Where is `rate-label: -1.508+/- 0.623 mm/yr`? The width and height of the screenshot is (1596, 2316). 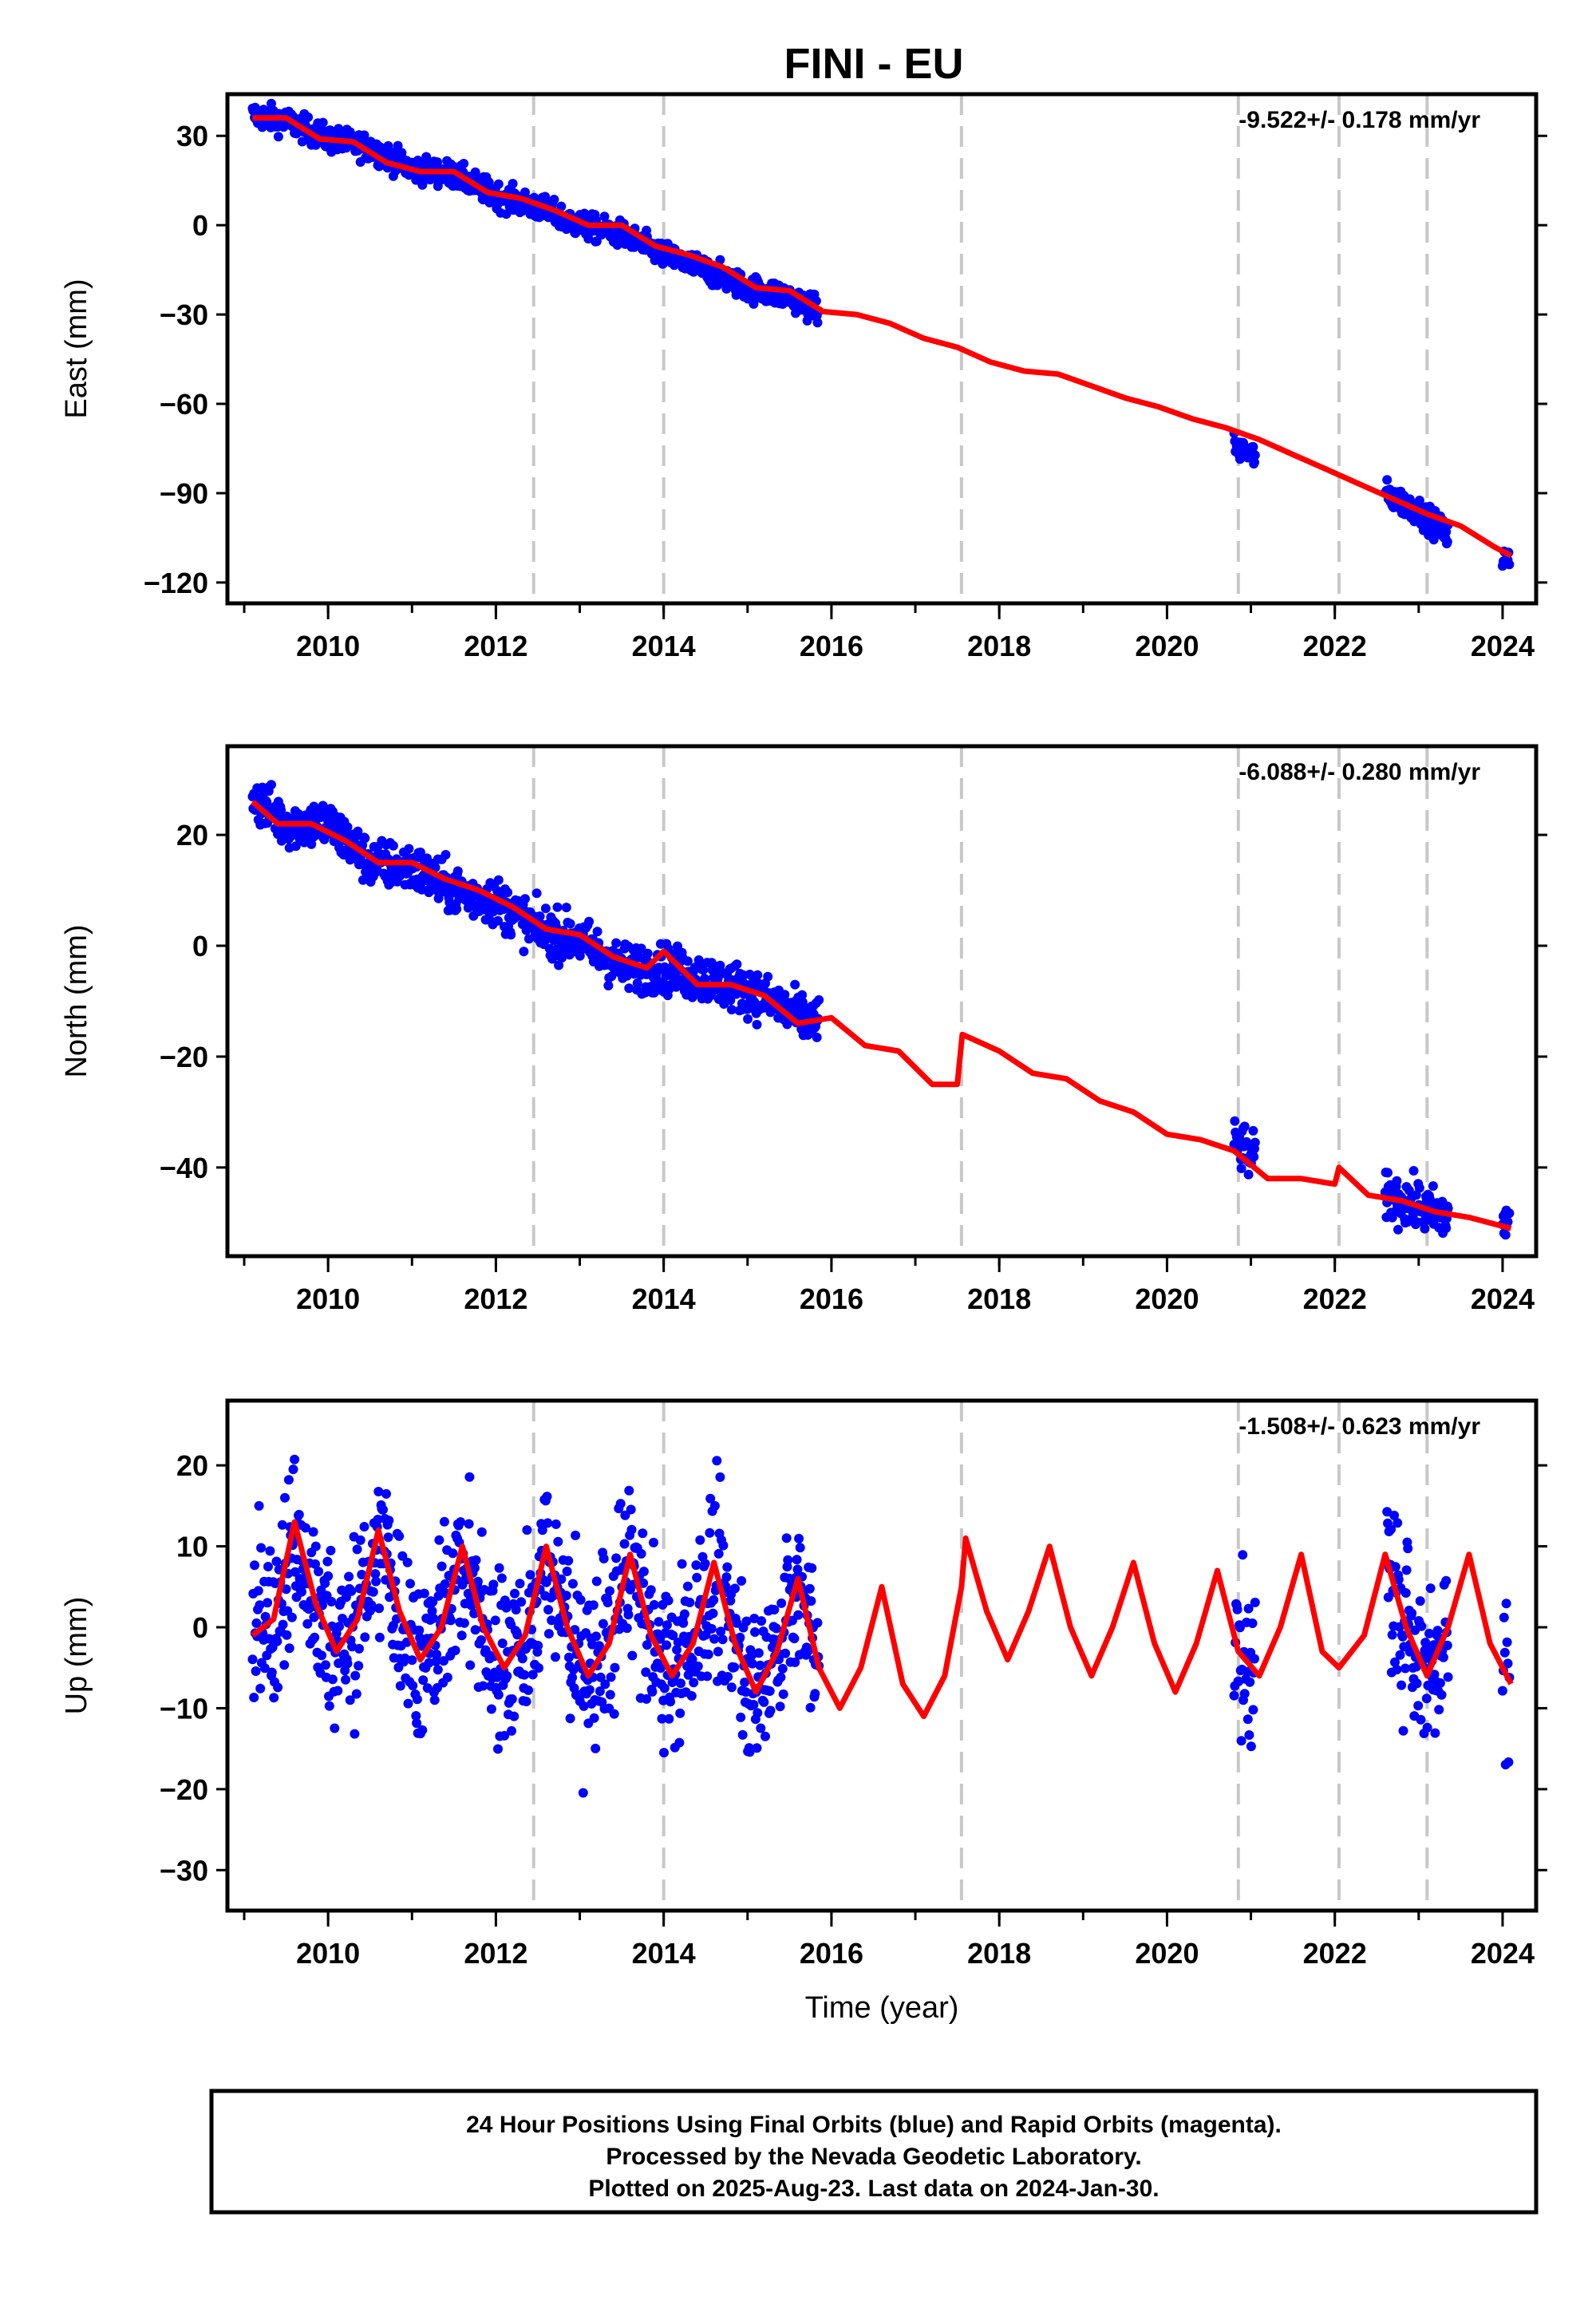
rate-label: -1.508+/- 0.623 mm/yr is located at coordinates (1359, 1426).